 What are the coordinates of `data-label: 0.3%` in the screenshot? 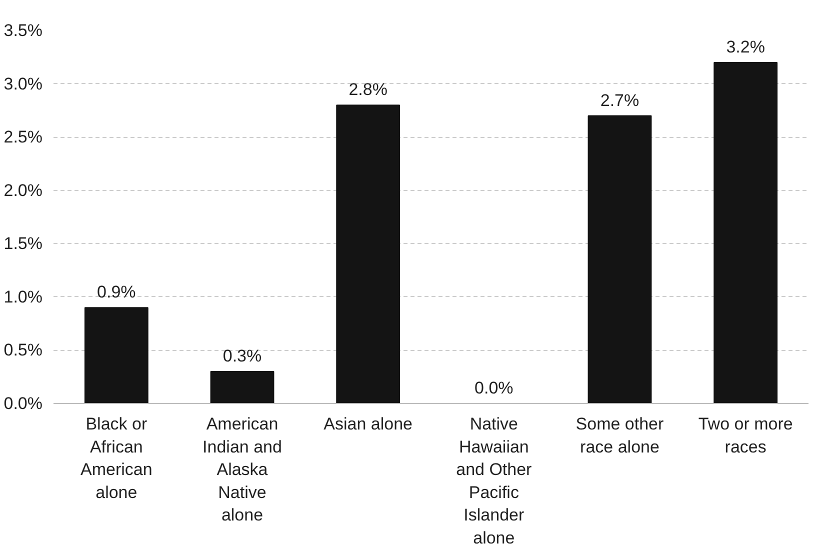 It's located at (242, 356).